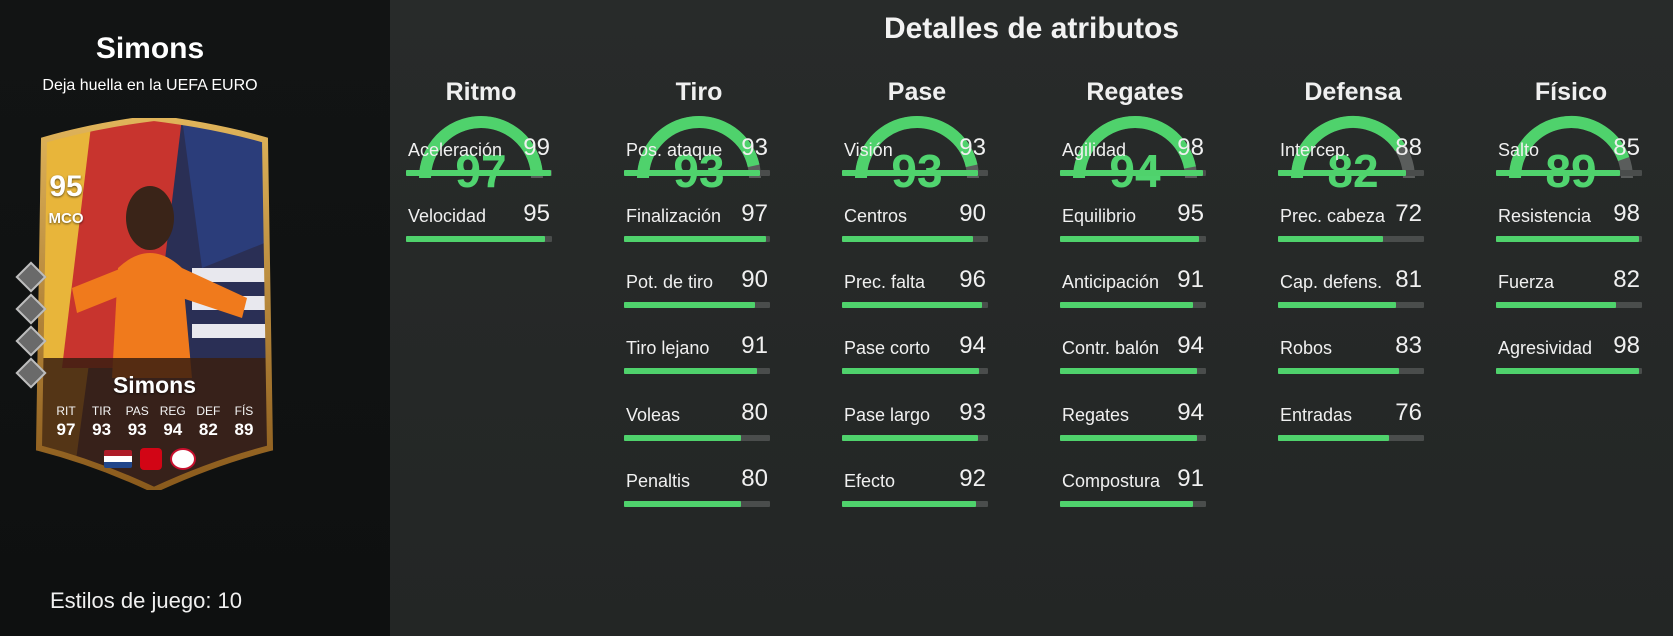 This screenshot has width=1673, height=636. What do you see at coordinates (208, 411) in the screenshot?
I see `card-stat-label: DEF` at bounding box center [208, 411].